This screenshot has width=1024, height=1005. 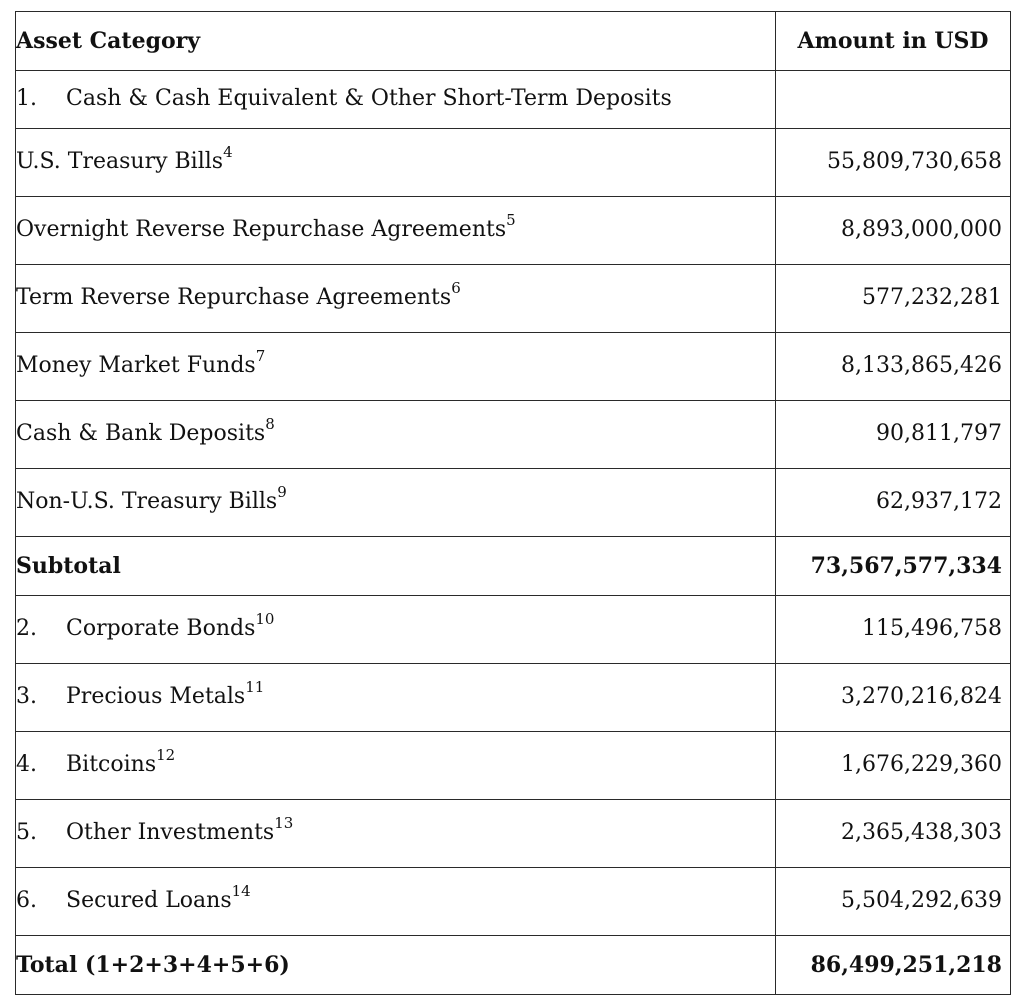 What do you see at coordinates (26, 901) in the screenshot?
I see `section-number: 6.` at bounding box center [26, 901].